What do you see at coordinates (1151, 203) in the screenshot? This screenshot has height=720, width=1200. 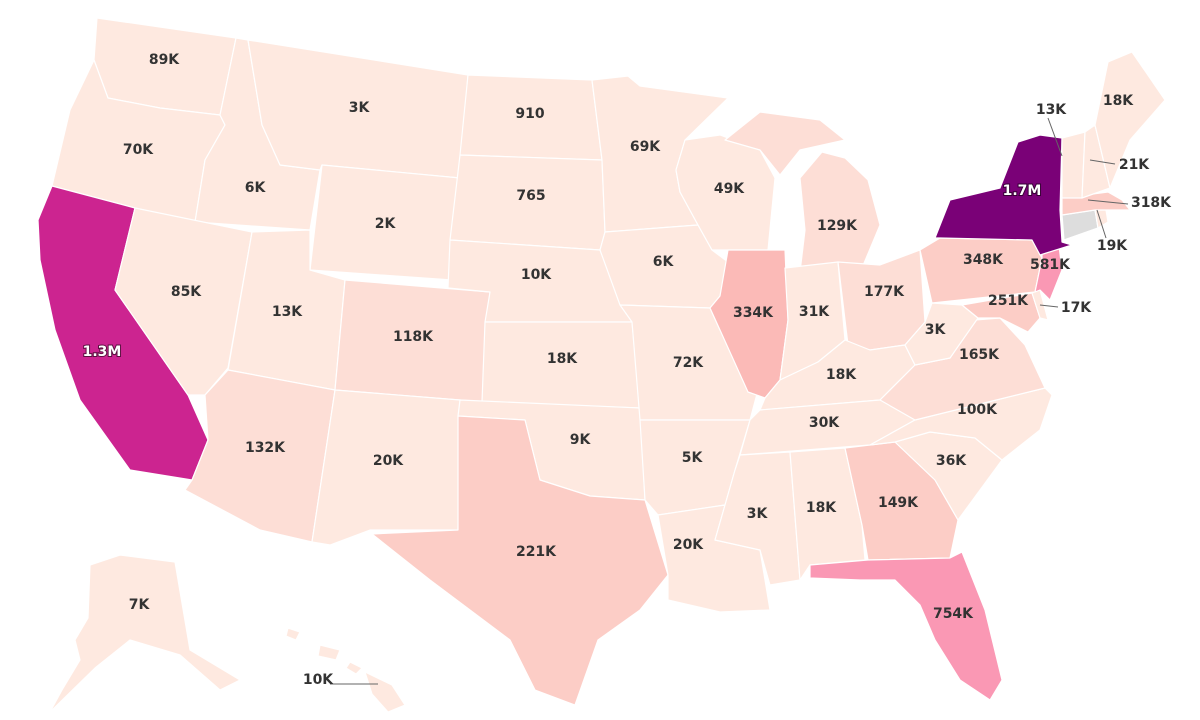 I see `label-ma: 318K` at bounding box center [1151, 203].